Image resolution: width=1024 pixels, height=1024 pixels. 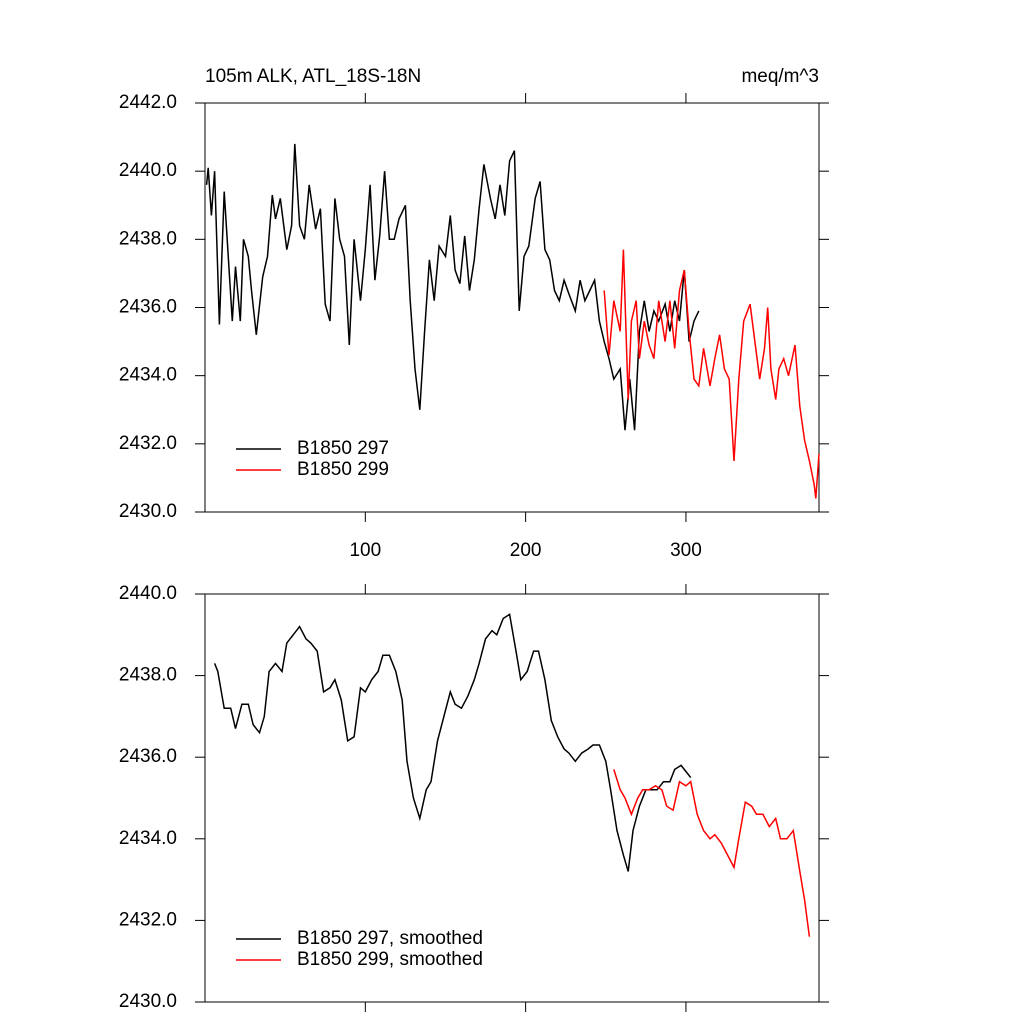 I want to click on y-tick-label: 2442.0, so click(x=148, y=102).